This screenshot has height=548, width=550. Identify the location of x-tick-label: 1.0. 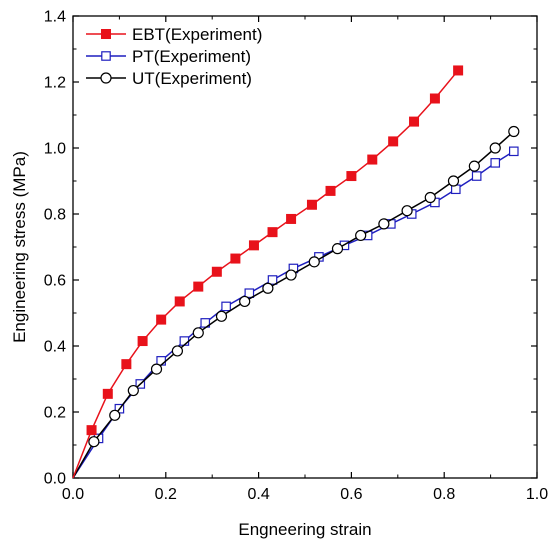
(537, 494).